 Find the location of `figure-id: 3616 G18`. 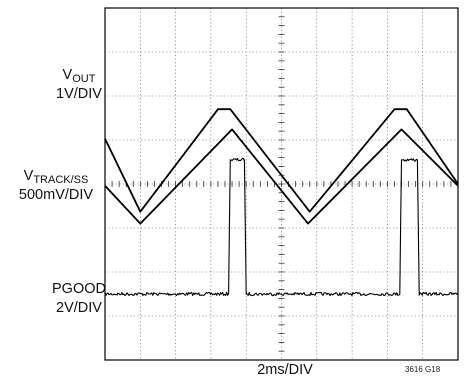

figure-id: 3616 G18 is located at coordinates (423, 369).